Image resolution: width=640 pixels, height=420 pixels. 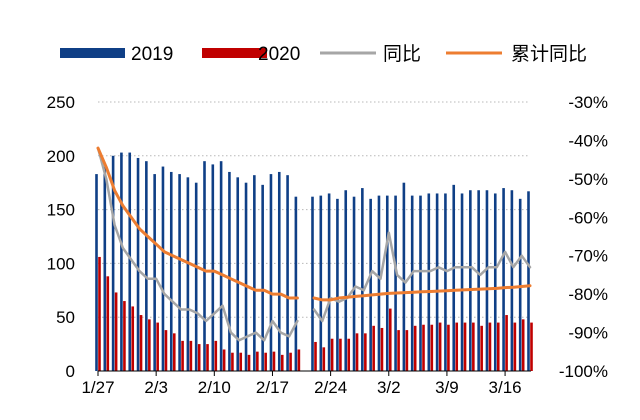 What do you see at coordinates (65, 317) in the screenshot?
I see `y-left-tick-label: 50` at bounding box center [65, 317].